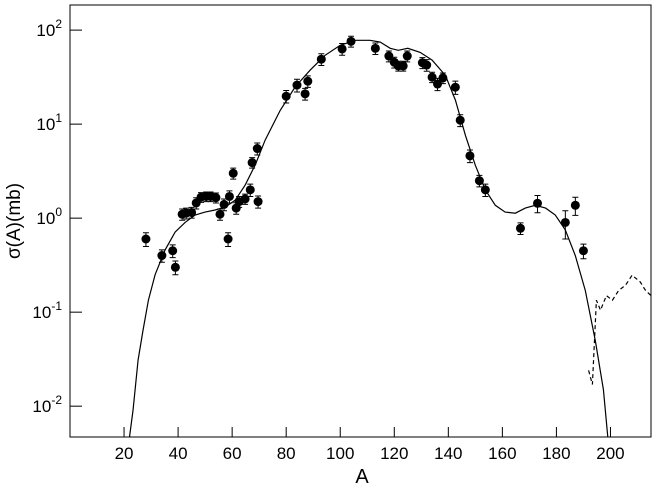  I want to click on x-tick-label: 140, so click(448, 453).